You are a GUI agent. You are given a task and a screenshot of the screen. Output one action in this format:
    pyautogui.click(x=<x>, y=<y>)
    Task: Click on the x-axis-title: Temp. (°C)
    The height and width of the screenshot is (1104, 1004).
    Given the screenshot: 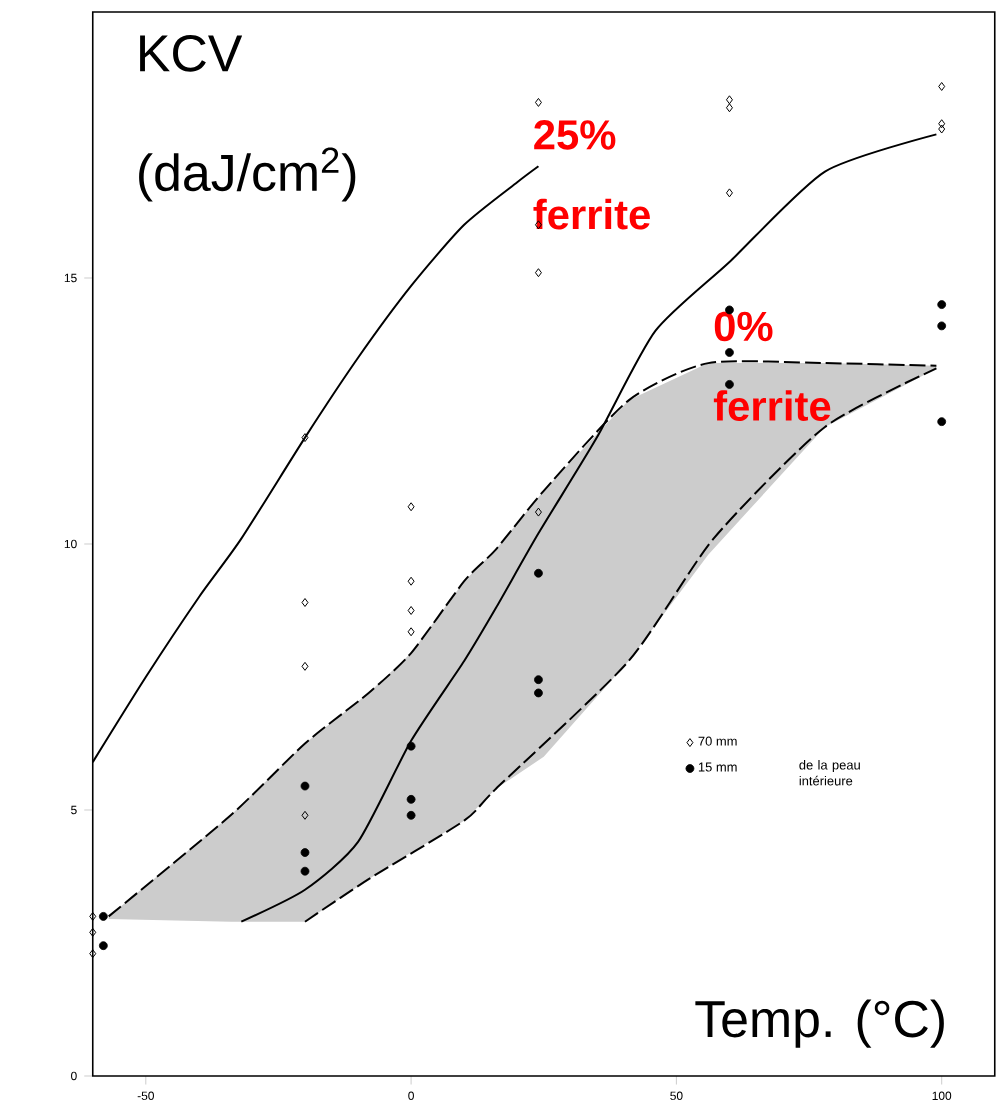 What is the action you would take?
    pyautogui.click(x=819, y=1023)
    